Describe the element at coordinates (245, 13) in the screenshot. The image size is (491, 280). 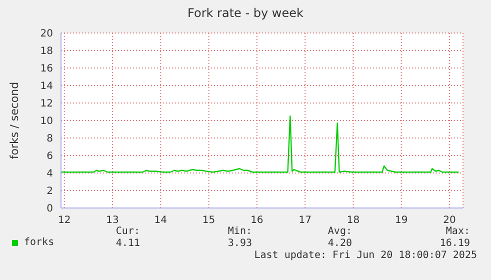
I see `chart-title: Fork rate - by week` at that location.